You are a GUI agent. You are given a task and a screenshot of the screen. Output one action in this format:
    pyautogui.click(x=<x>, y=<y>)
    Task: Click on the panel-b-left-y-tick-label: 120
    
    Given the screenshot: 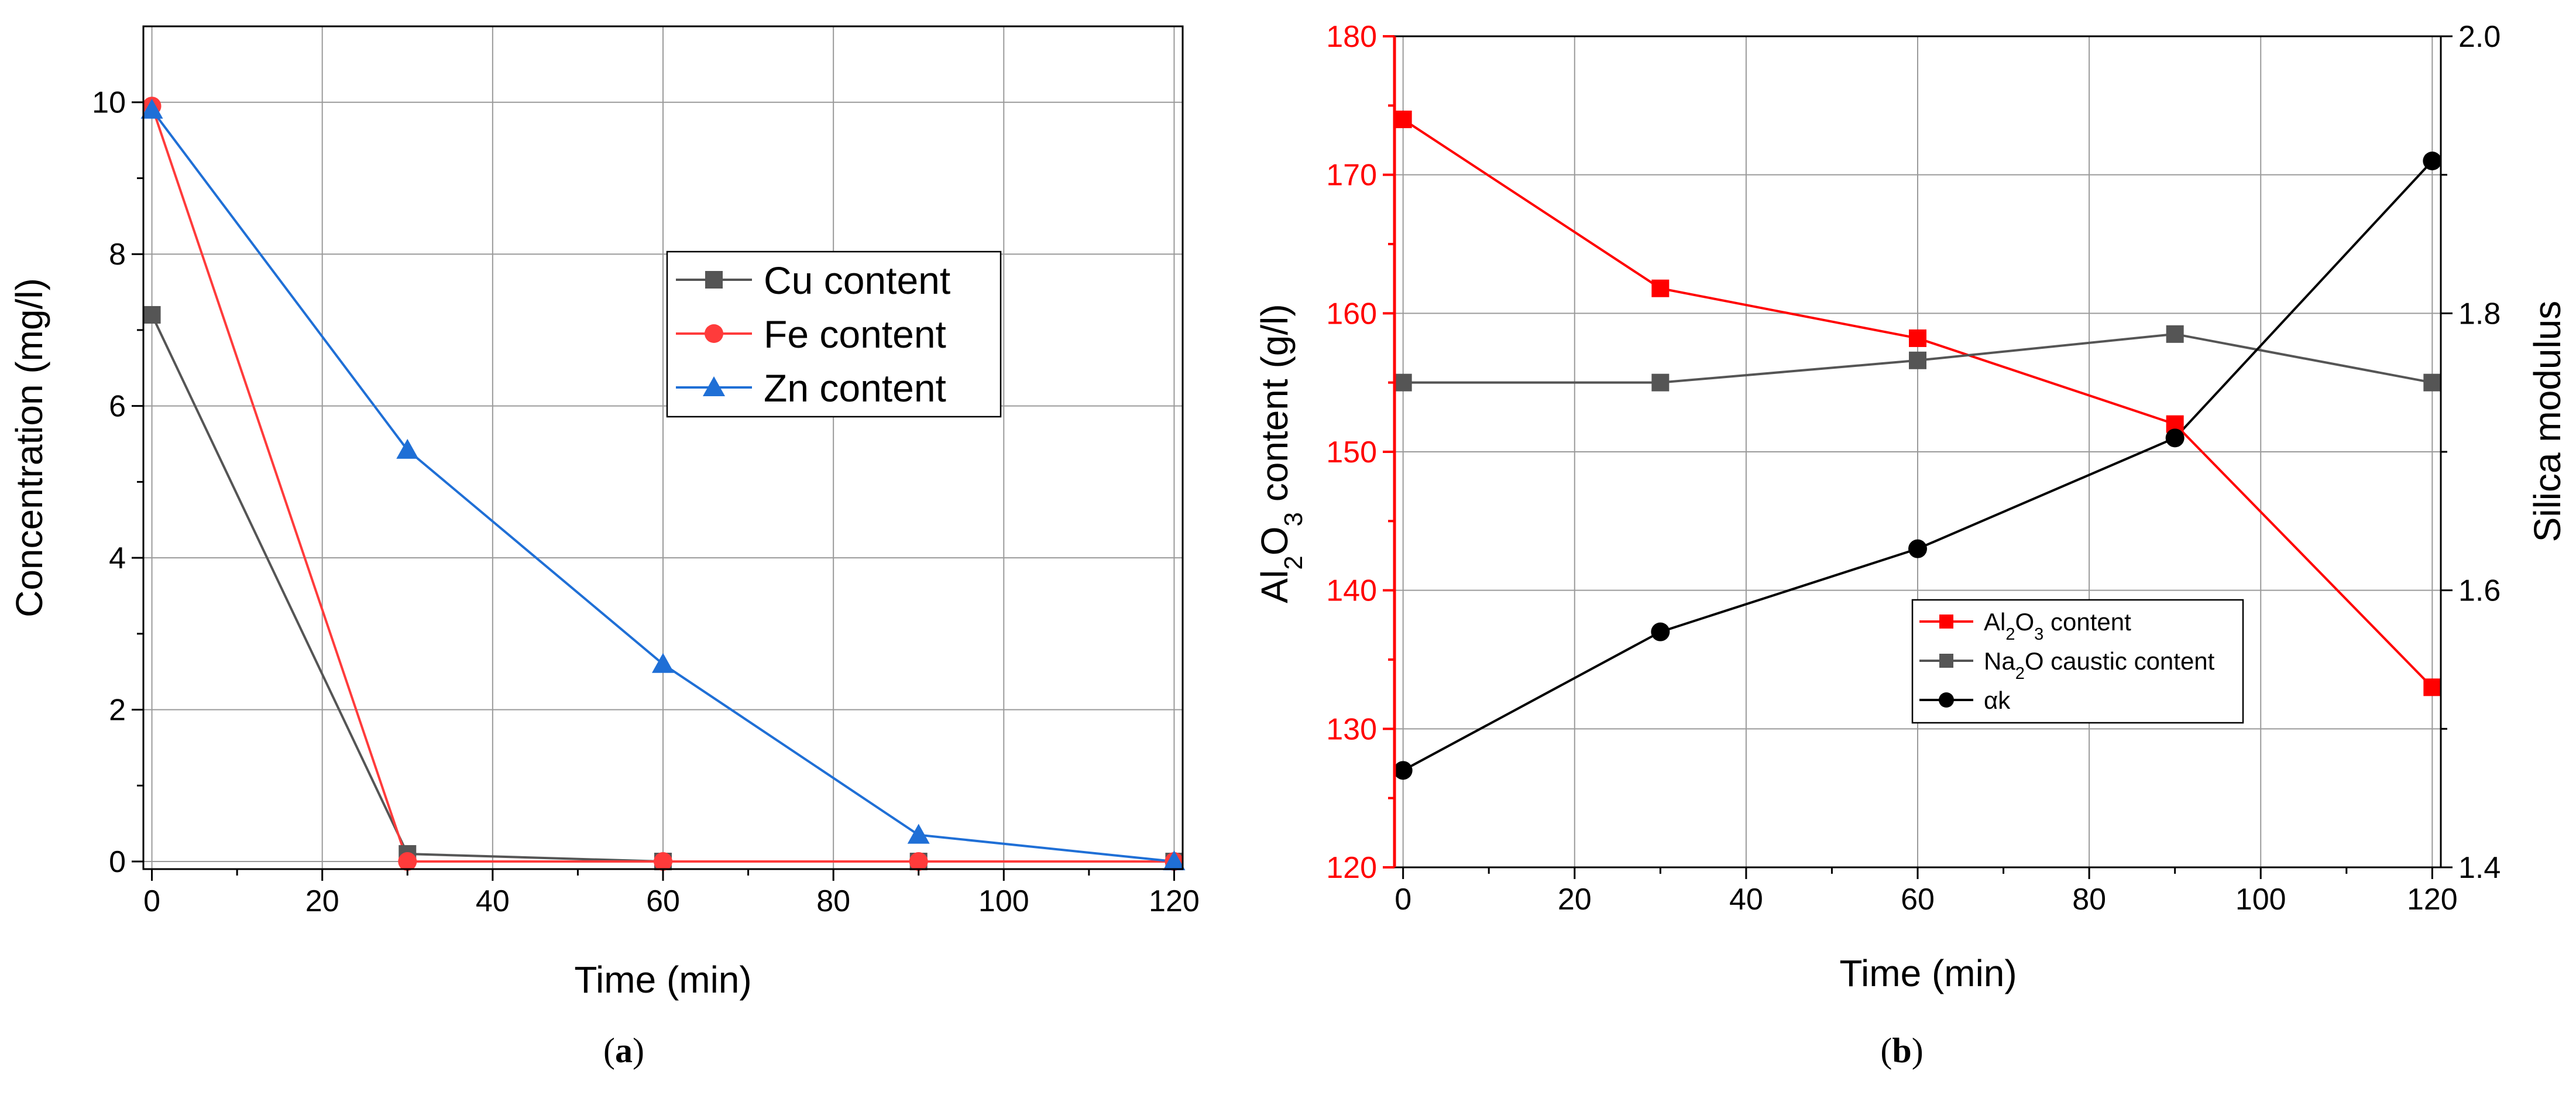 What is the action you would take?
    pyautogui.click(x=1351, y=868)
    